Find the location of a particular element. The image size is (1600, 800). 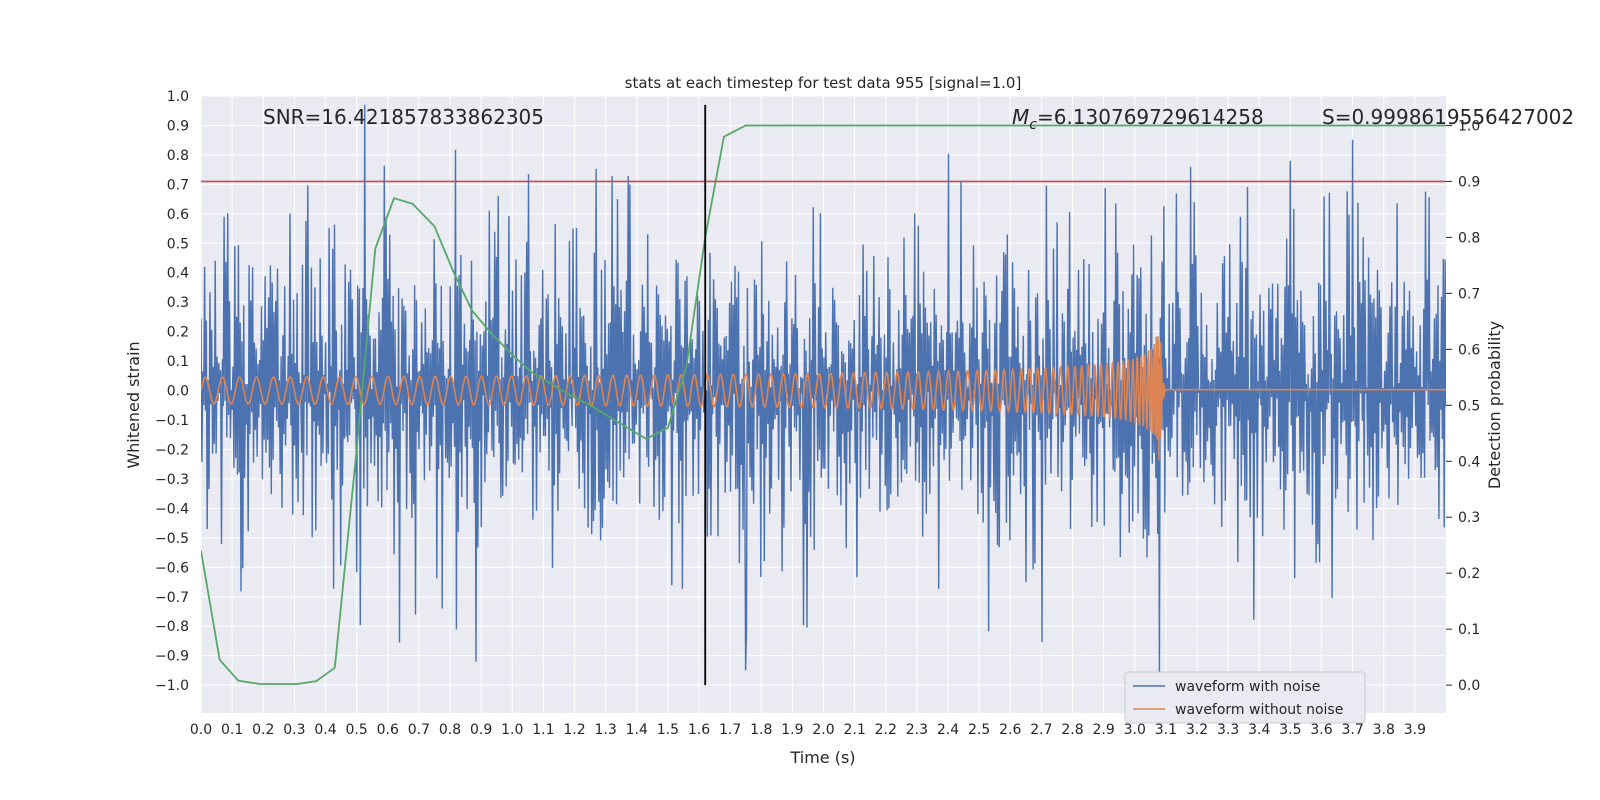

legend-box is located at coordinates (1245, 697).